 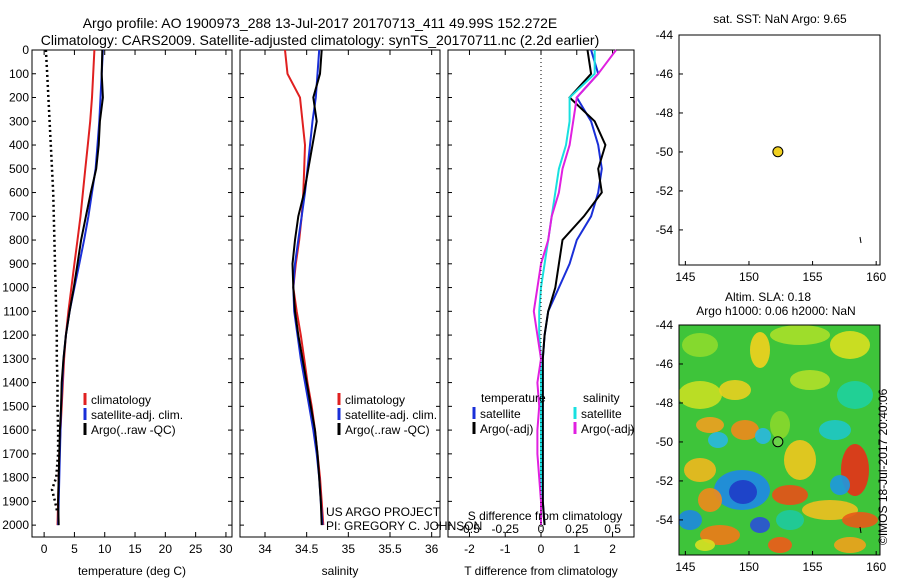 What do you see at coordinates (15, 288) in the screenshot?
I see `y-tick-label: 1000` at bounding box center [15, 288].